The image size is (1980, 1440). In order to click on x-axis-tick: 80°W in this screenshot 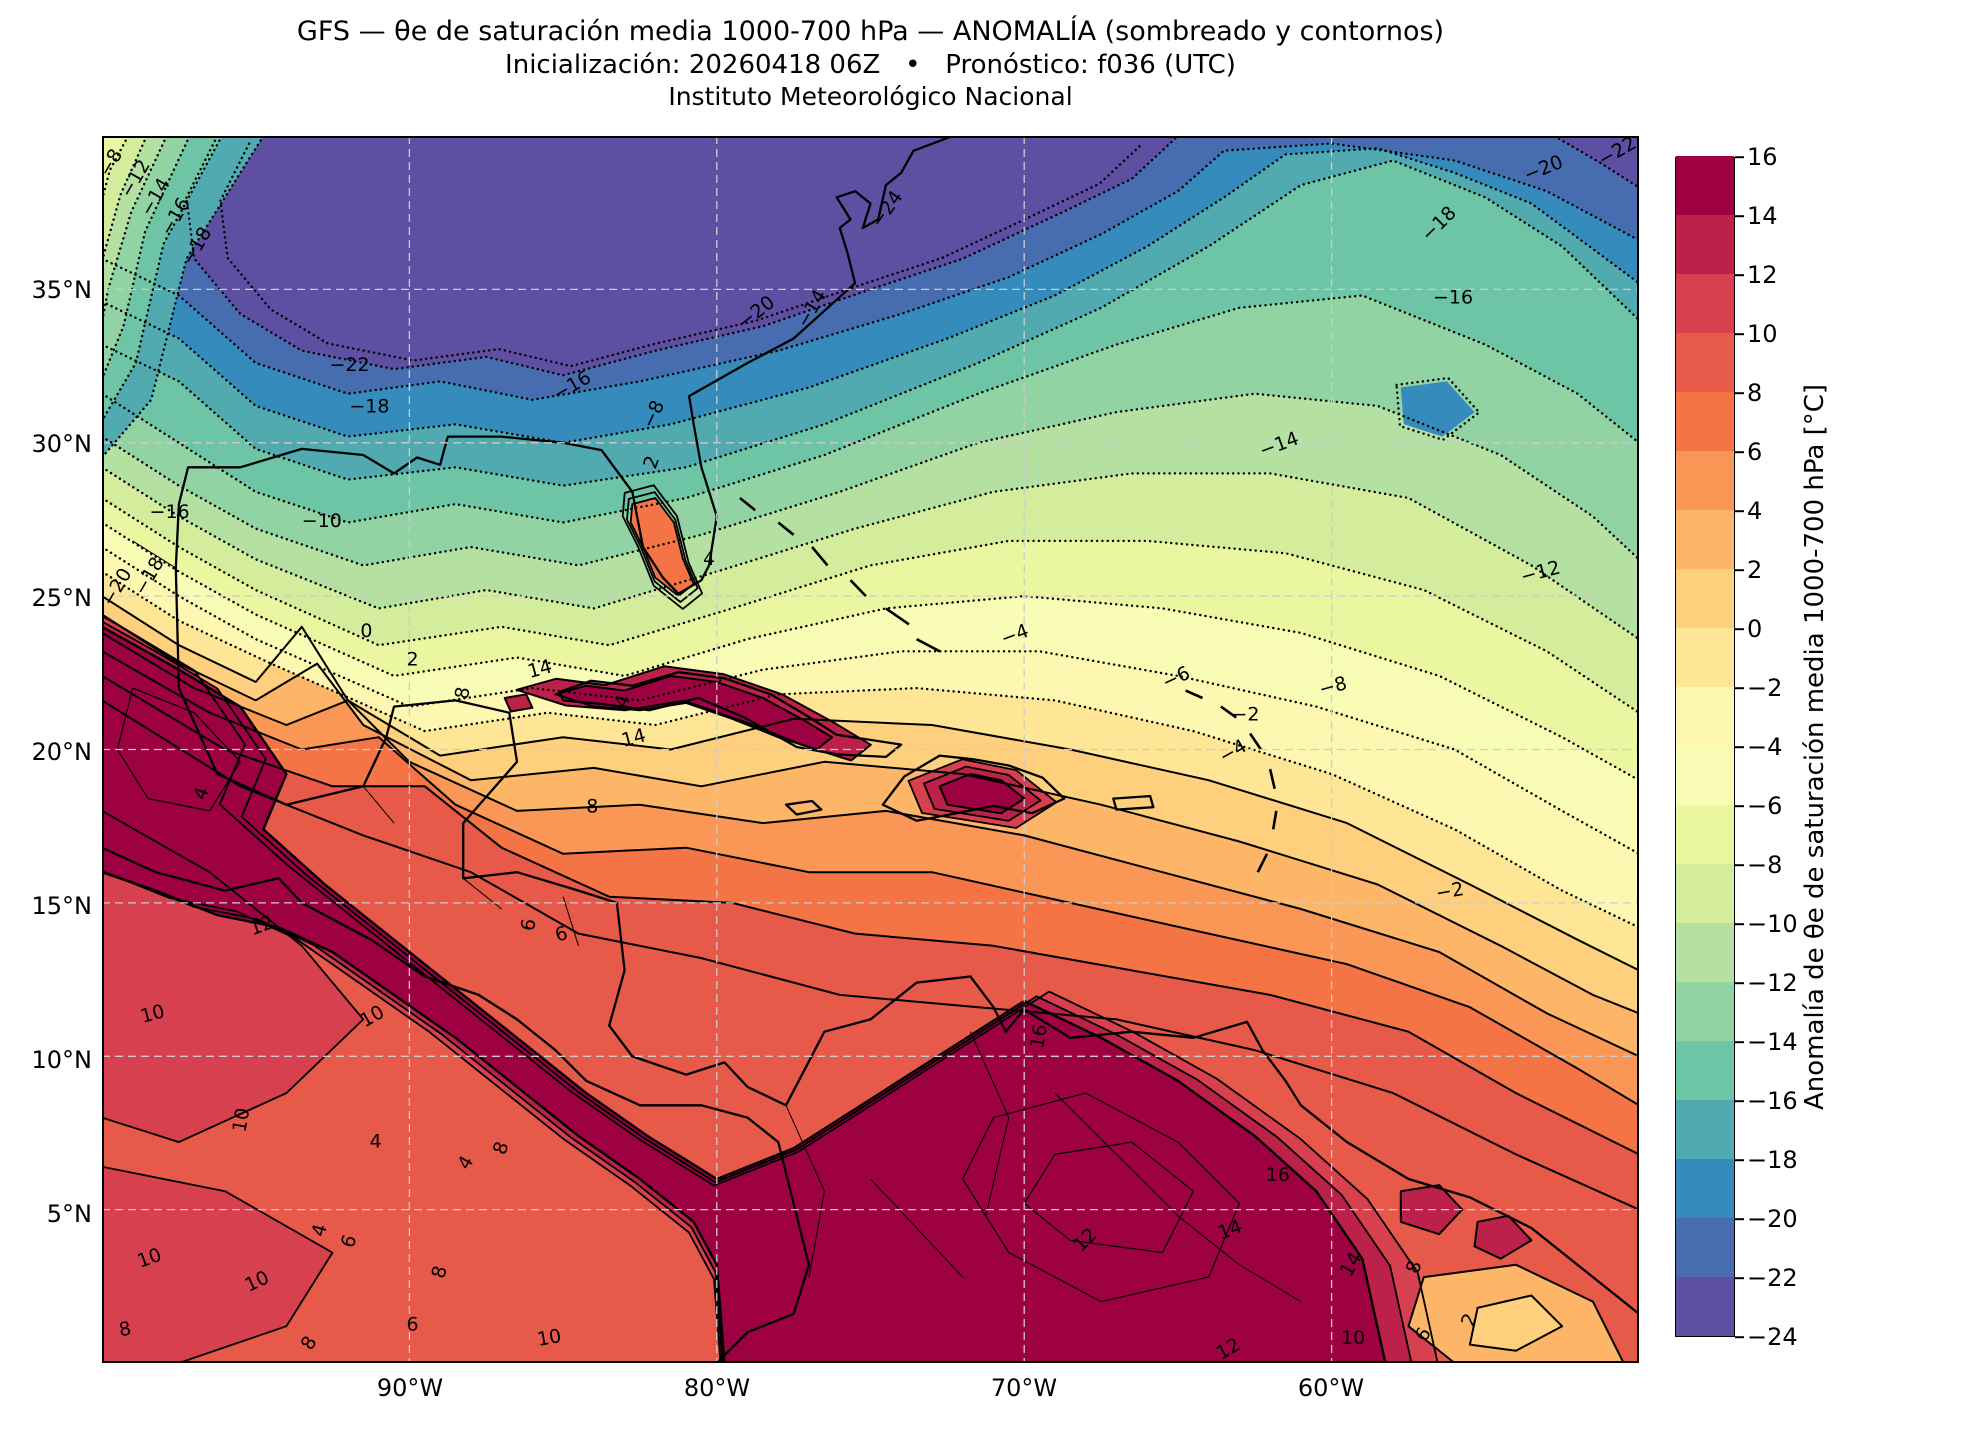, I will do `click(717, 1388)`.